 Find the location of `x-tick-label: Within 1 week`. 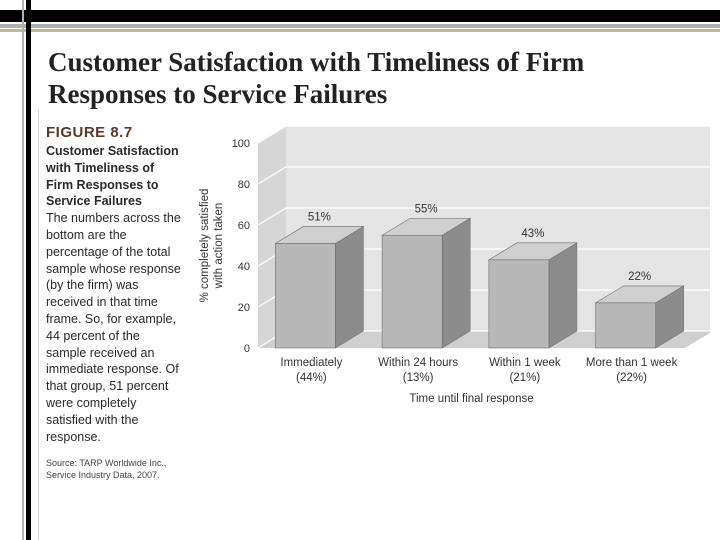

x-tick-label: Within 1 week is located at coordinates (525, 363).